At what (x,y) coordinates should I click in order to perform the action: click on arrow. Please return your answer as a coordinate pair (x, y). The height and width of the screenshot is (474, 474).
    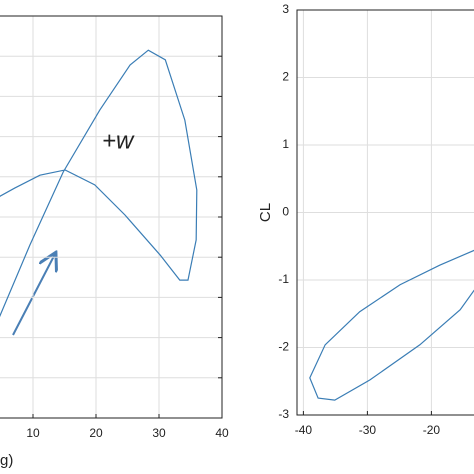
    Looking at the image, I should click on (33, 295).